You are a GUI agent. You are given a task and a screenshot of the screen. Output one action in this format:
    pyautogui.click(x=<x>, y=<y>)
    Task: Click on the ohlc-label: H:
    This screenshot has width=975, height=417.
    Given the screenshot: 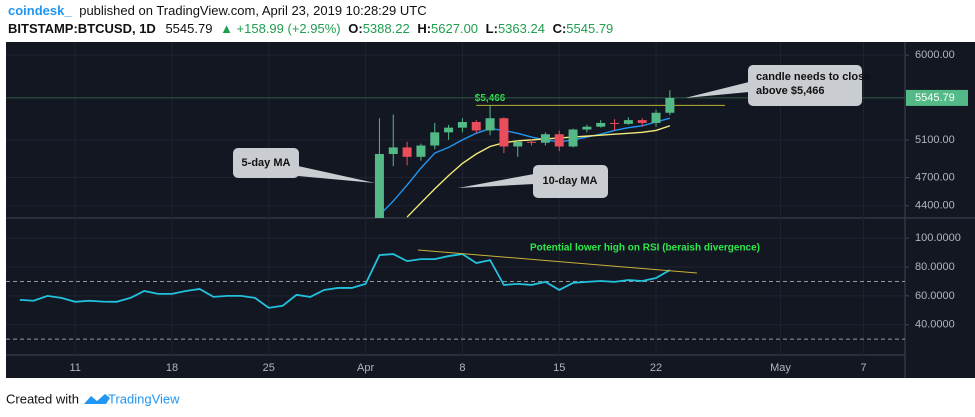 What is the action you would take?
    pyautogui.click(x=424, y=28)
    